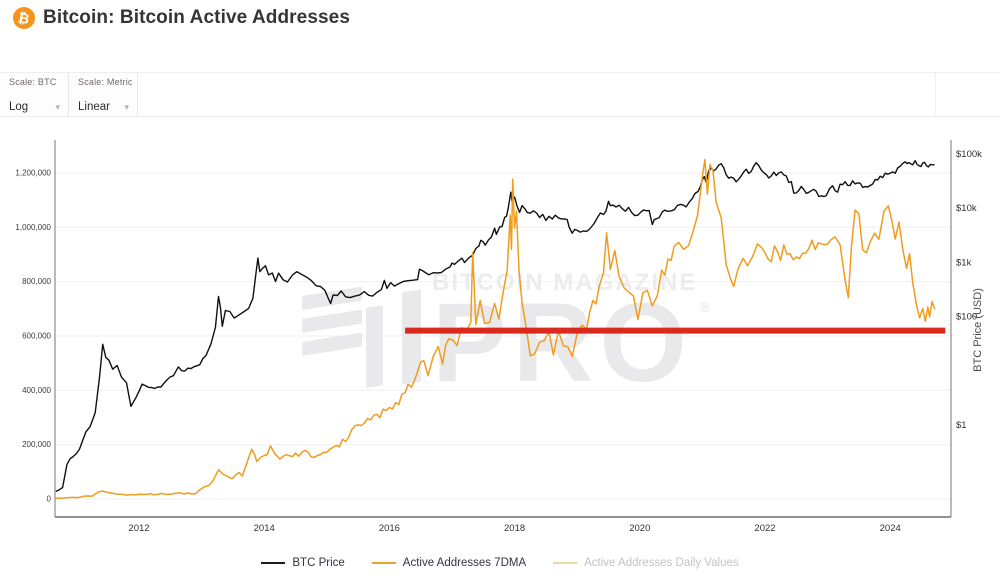 The height and width of the screenshot is (583, 1000). What do you see at coordinates (705, 307) in the screenshot?
I see `watermark-registered-mark: ®` at bounding box center [705, 307].